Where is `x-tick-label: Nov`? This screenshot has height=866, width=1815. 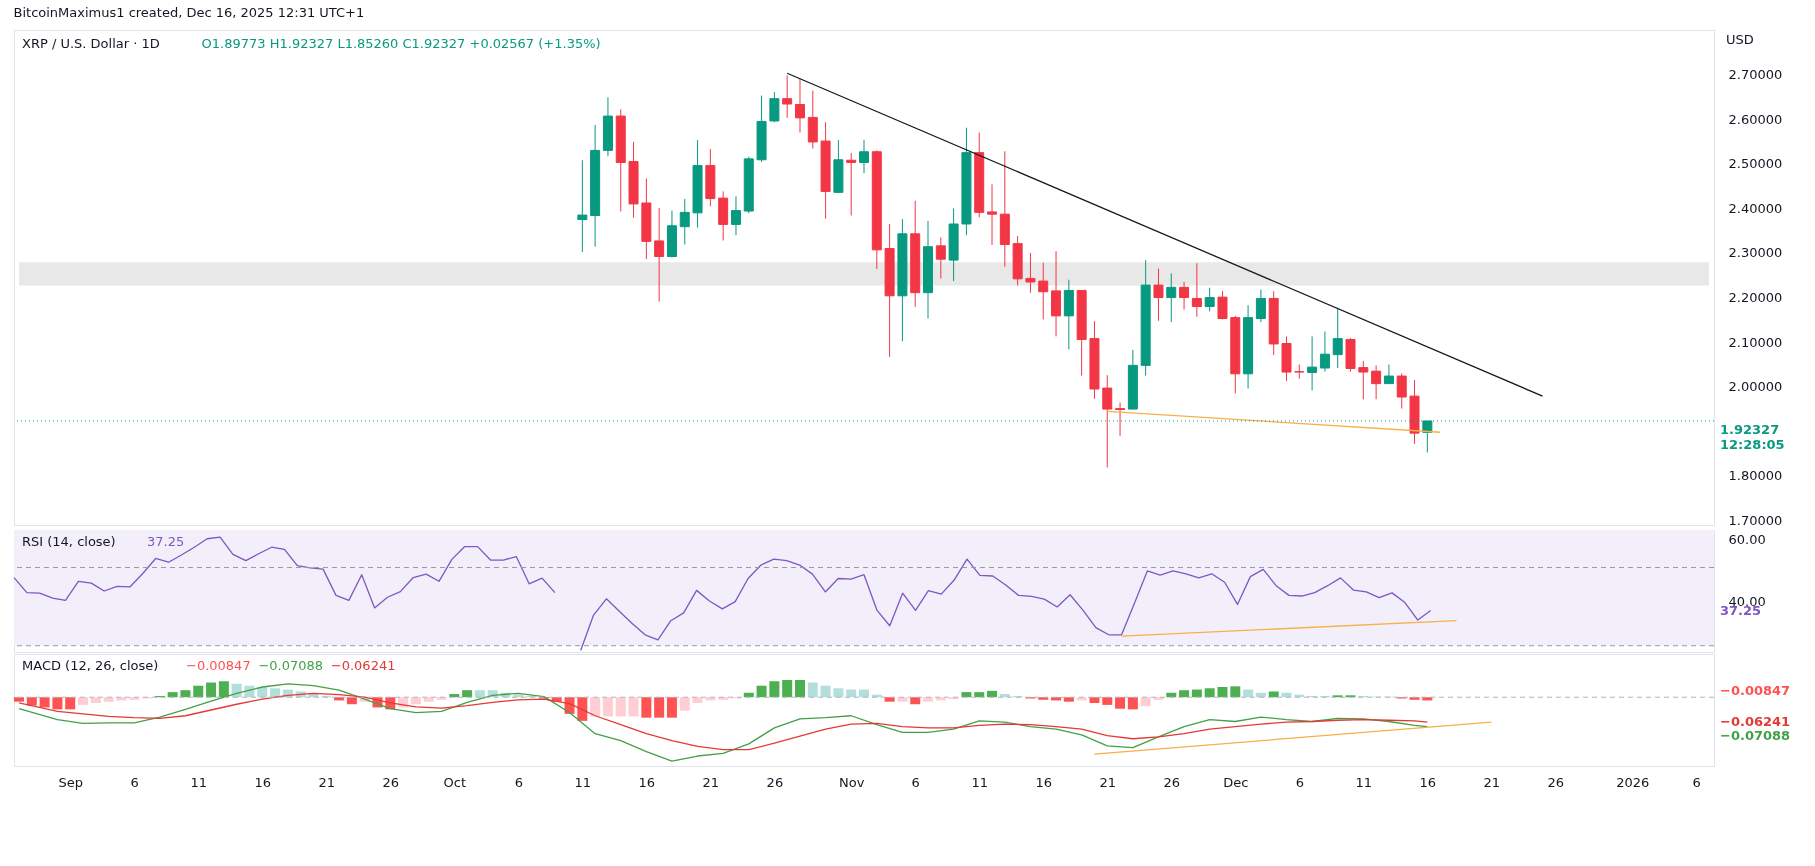 x-tick-label: Nov is located at coordinates (852, 782).